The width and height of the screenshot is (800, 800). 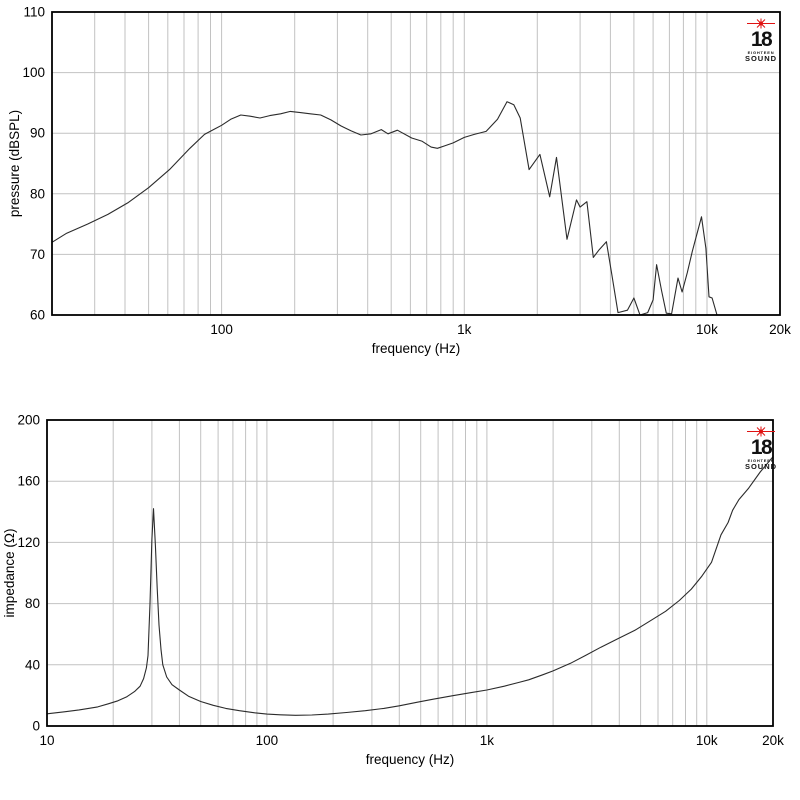 What do you see at coordinates (32, 664) in the screenshot?
I see `y-tick-label: 40` at bounding box center [32, 664].